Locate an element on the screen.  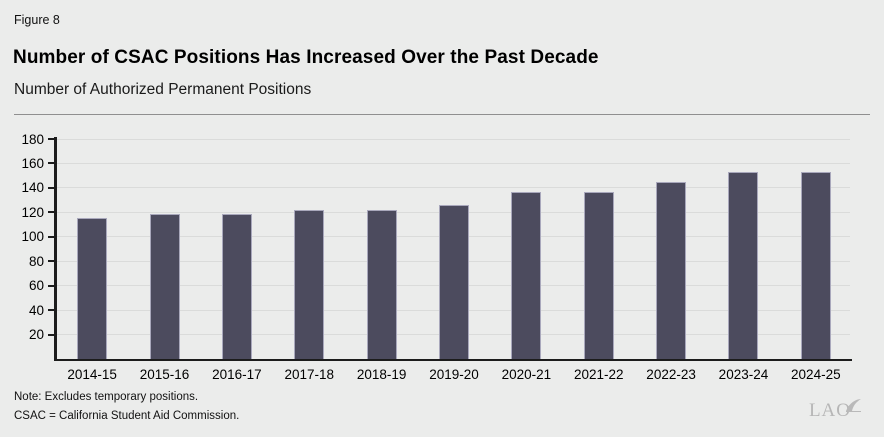
x-tick-label: 2022-23 is located at coordinates (671, 374).